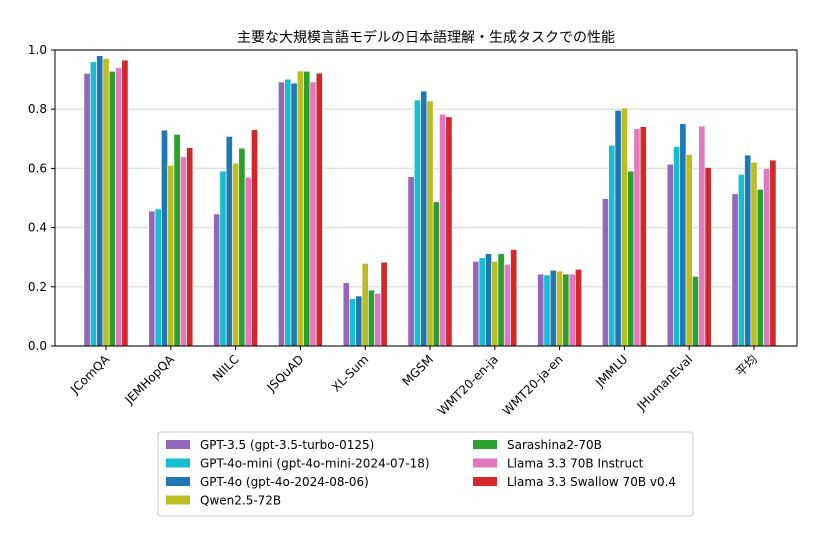  I want to click on y-tick-label: 0.4, so click(37, 228).